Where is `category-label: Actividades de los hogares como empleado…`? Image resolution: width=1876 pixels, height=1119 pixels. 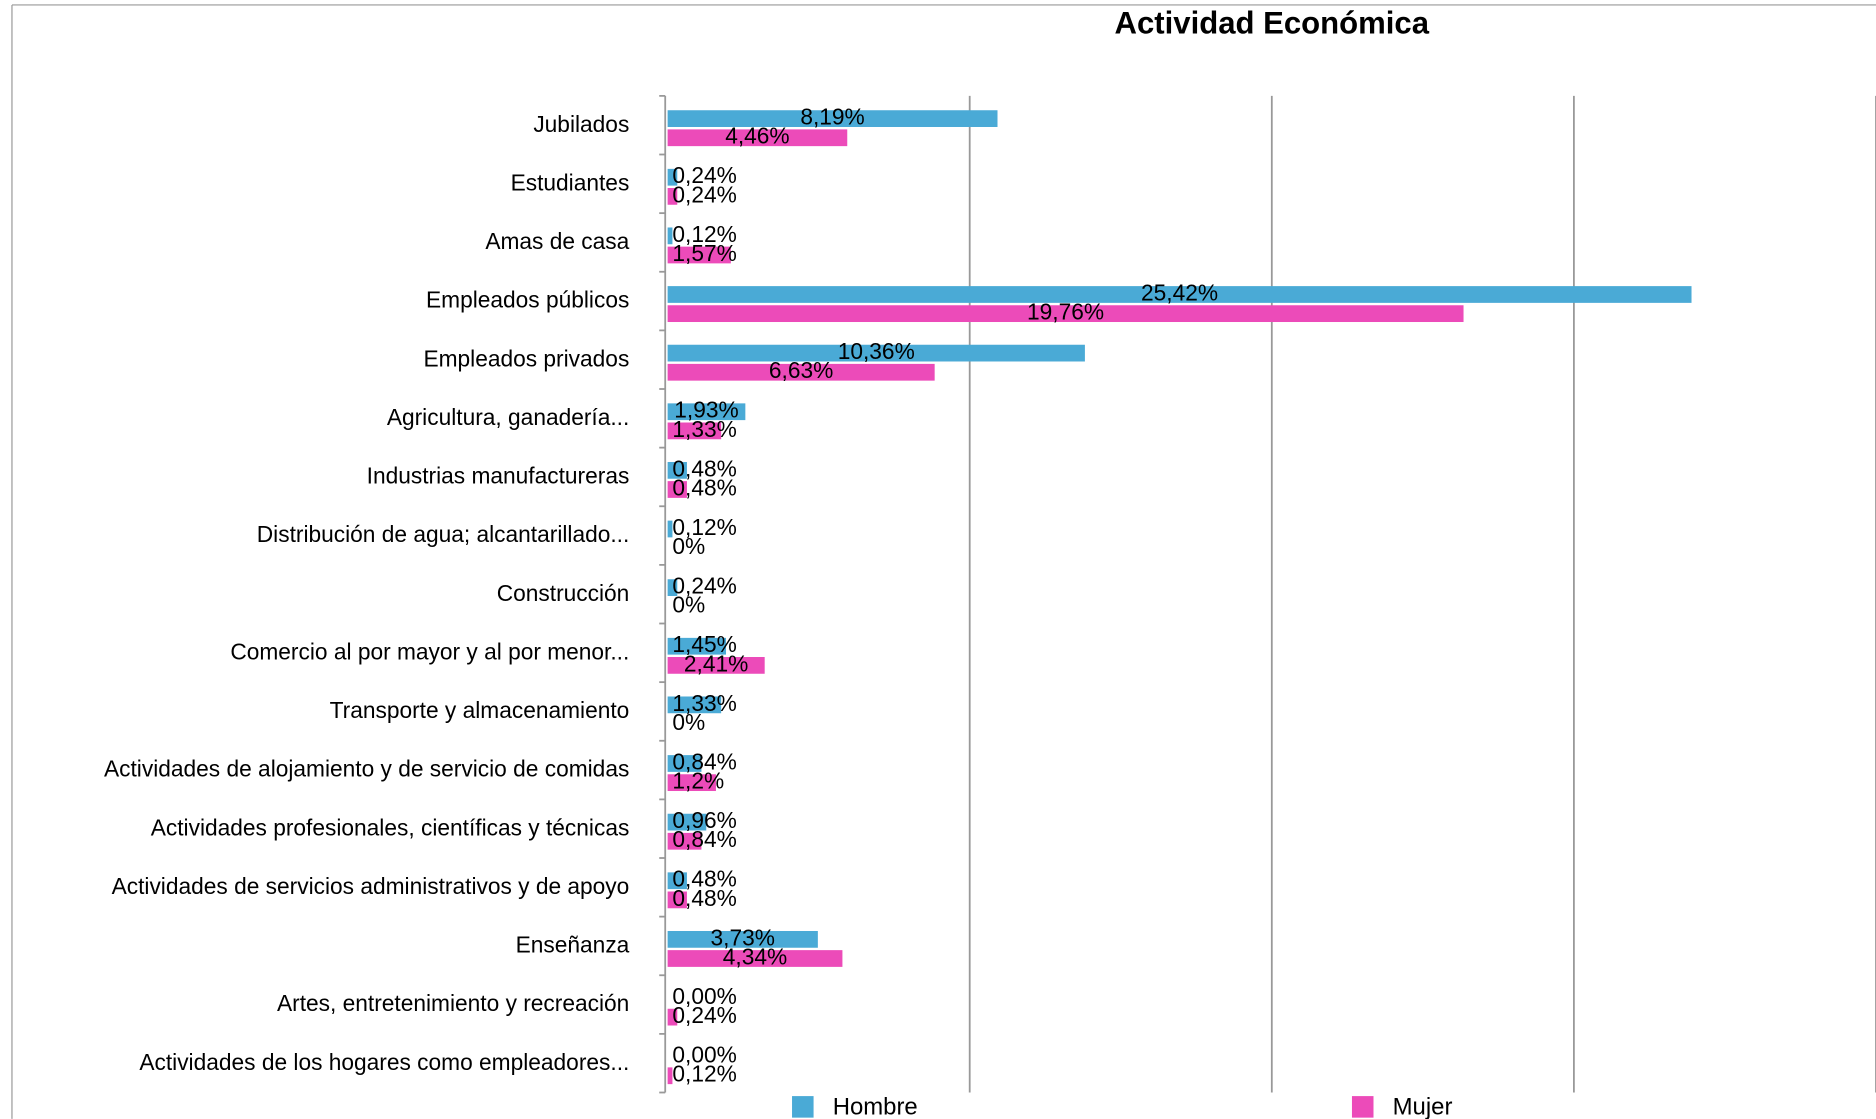 category-label: Actividades de los hogares como empleado… is located at coordinates (384, 1062).